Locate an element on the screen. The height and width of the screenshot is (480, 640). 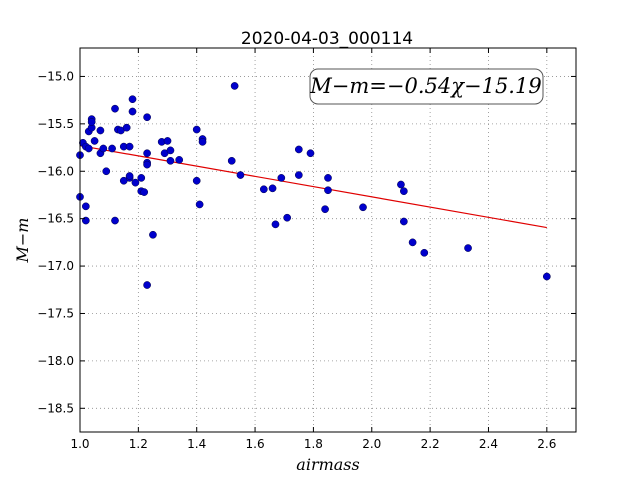
x-tick-label: 1.0 is located at coordinates (79, 444).